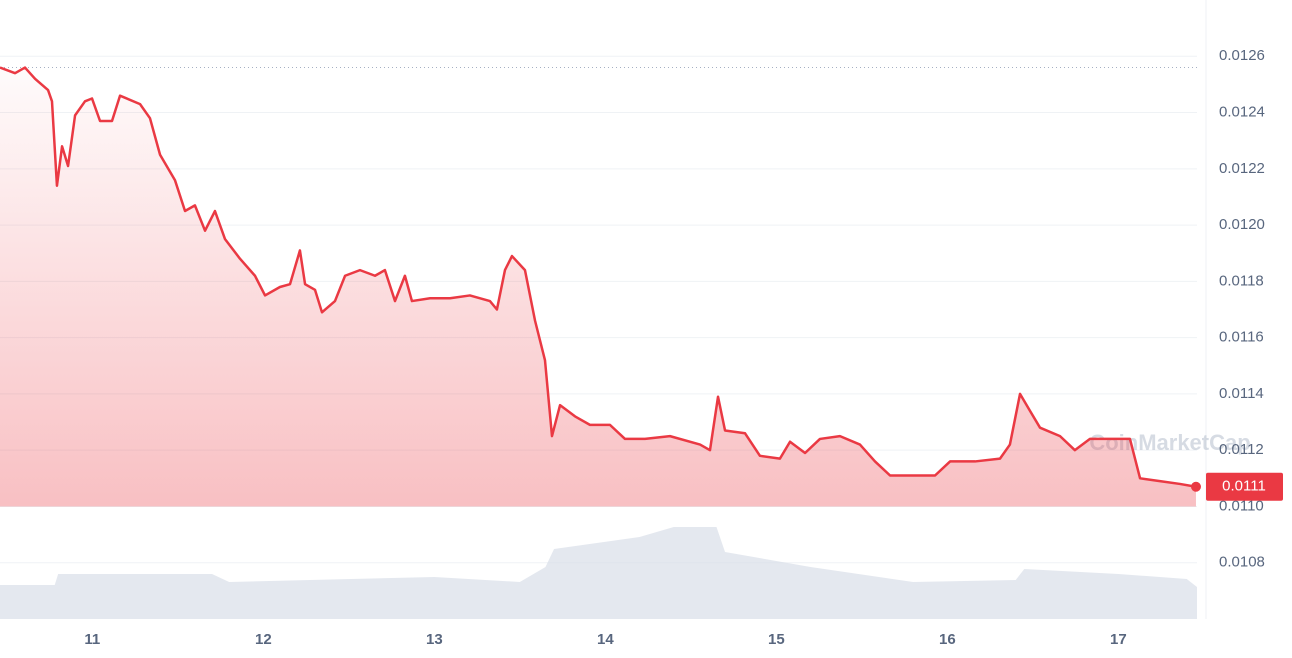 The width and height of the screenshot is (1292, 658). I want to click on last-point, so click(1195, 486).